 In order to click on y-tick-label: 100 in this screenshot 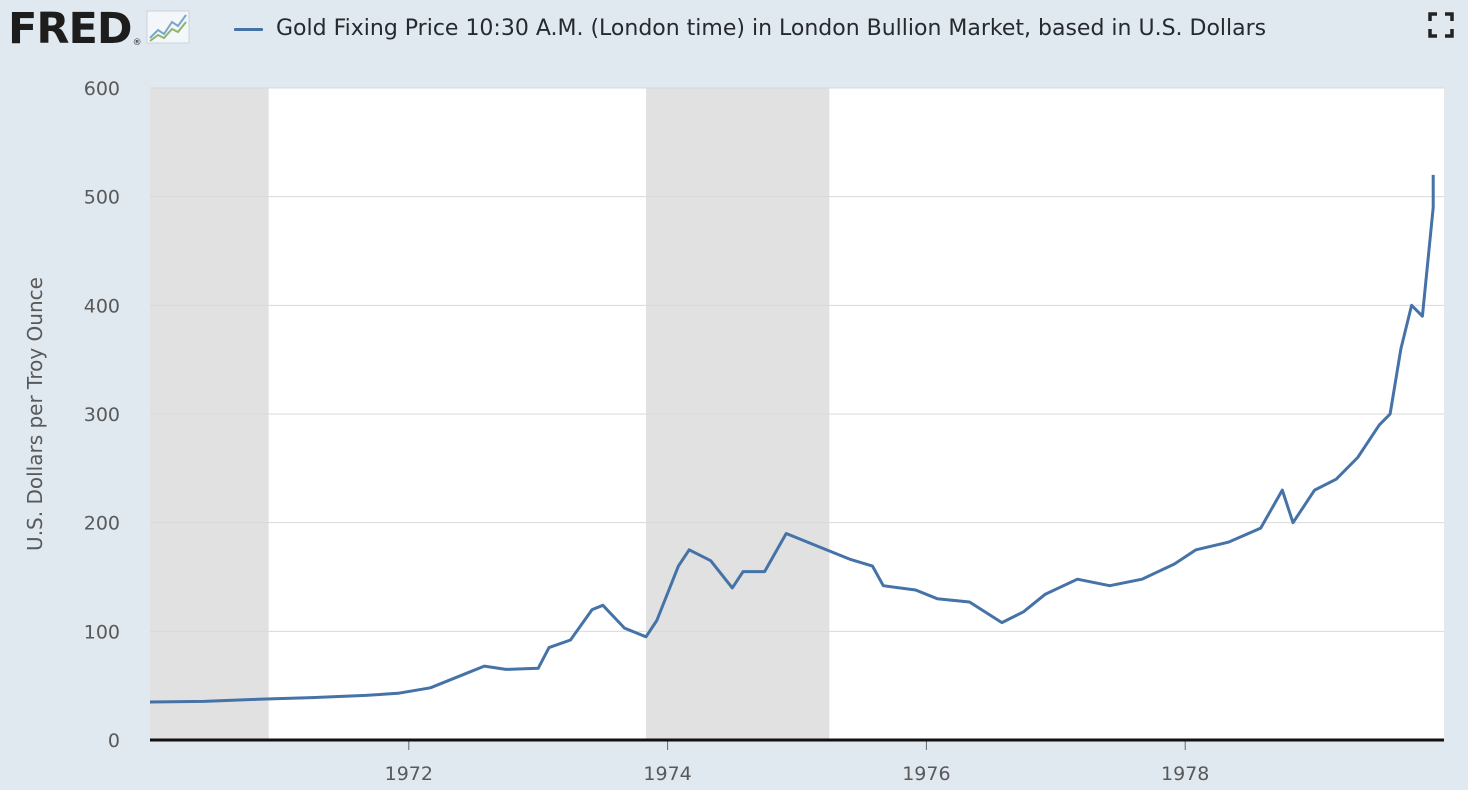, I will do `click(102, 632)`.